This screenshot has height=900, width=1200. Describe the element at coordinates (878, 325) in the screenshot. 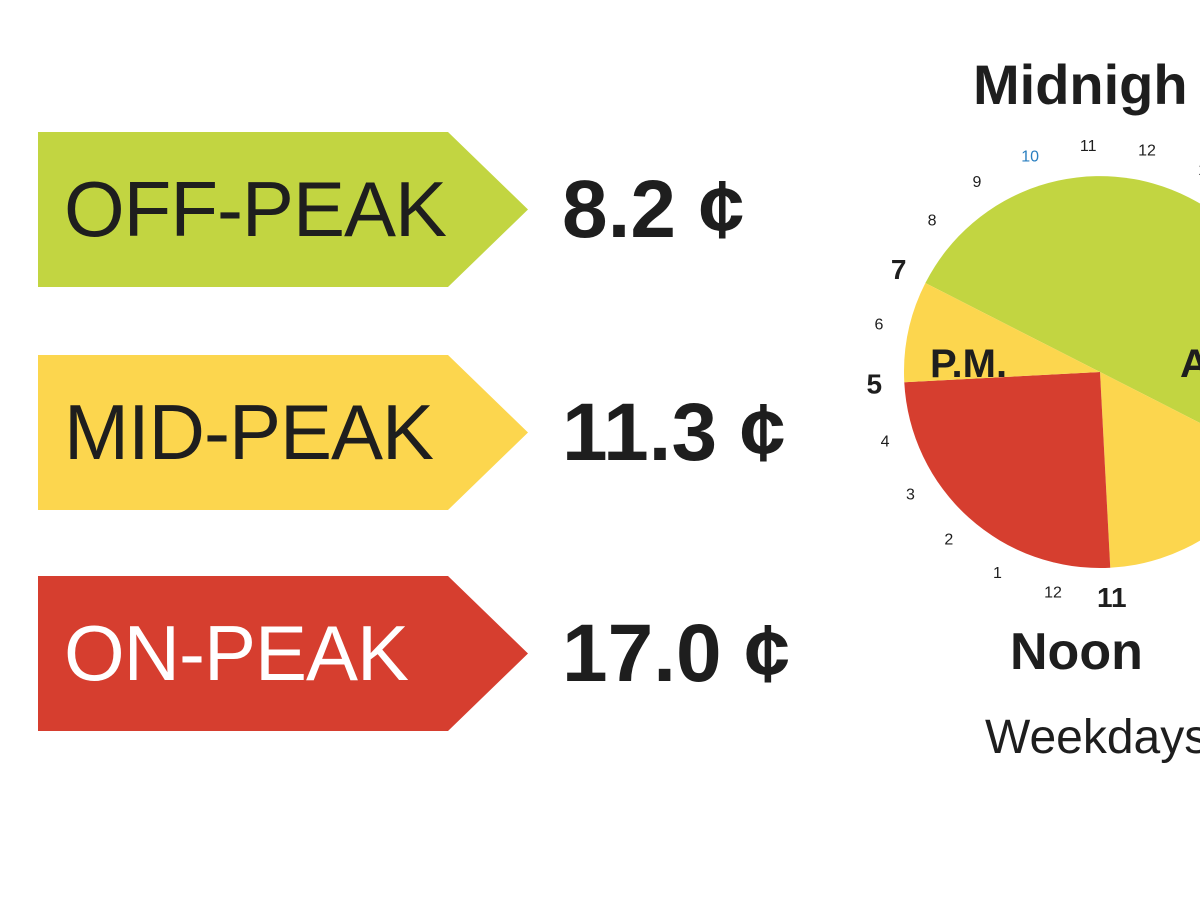

I see `hour-label: 6` at that location.